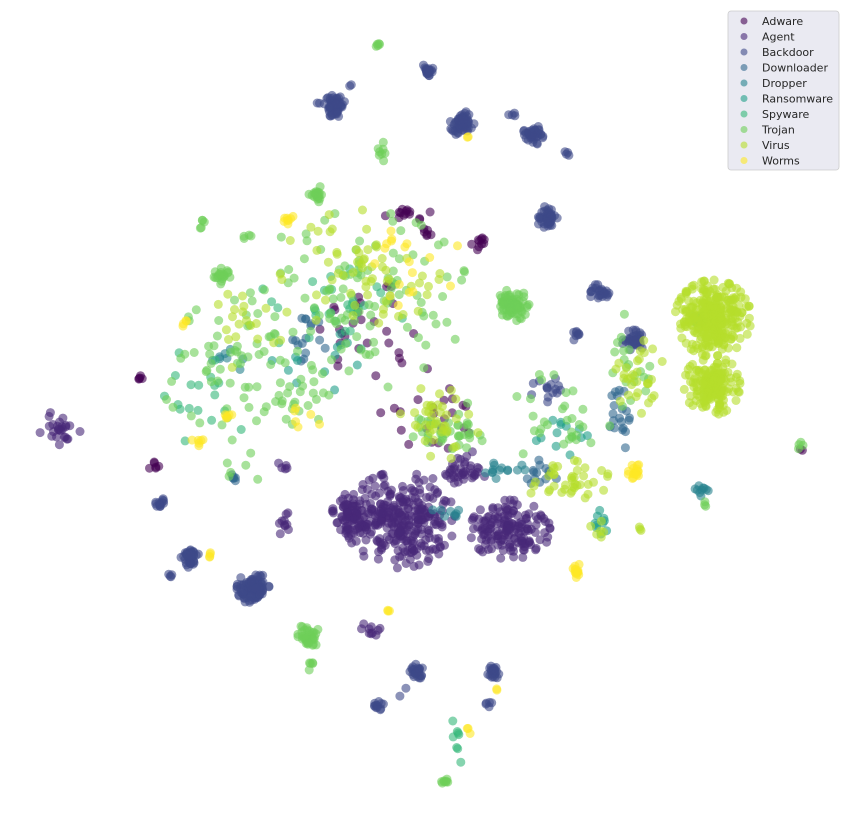  I want to click on legend-label-agent: Agent, so click(778, 37).